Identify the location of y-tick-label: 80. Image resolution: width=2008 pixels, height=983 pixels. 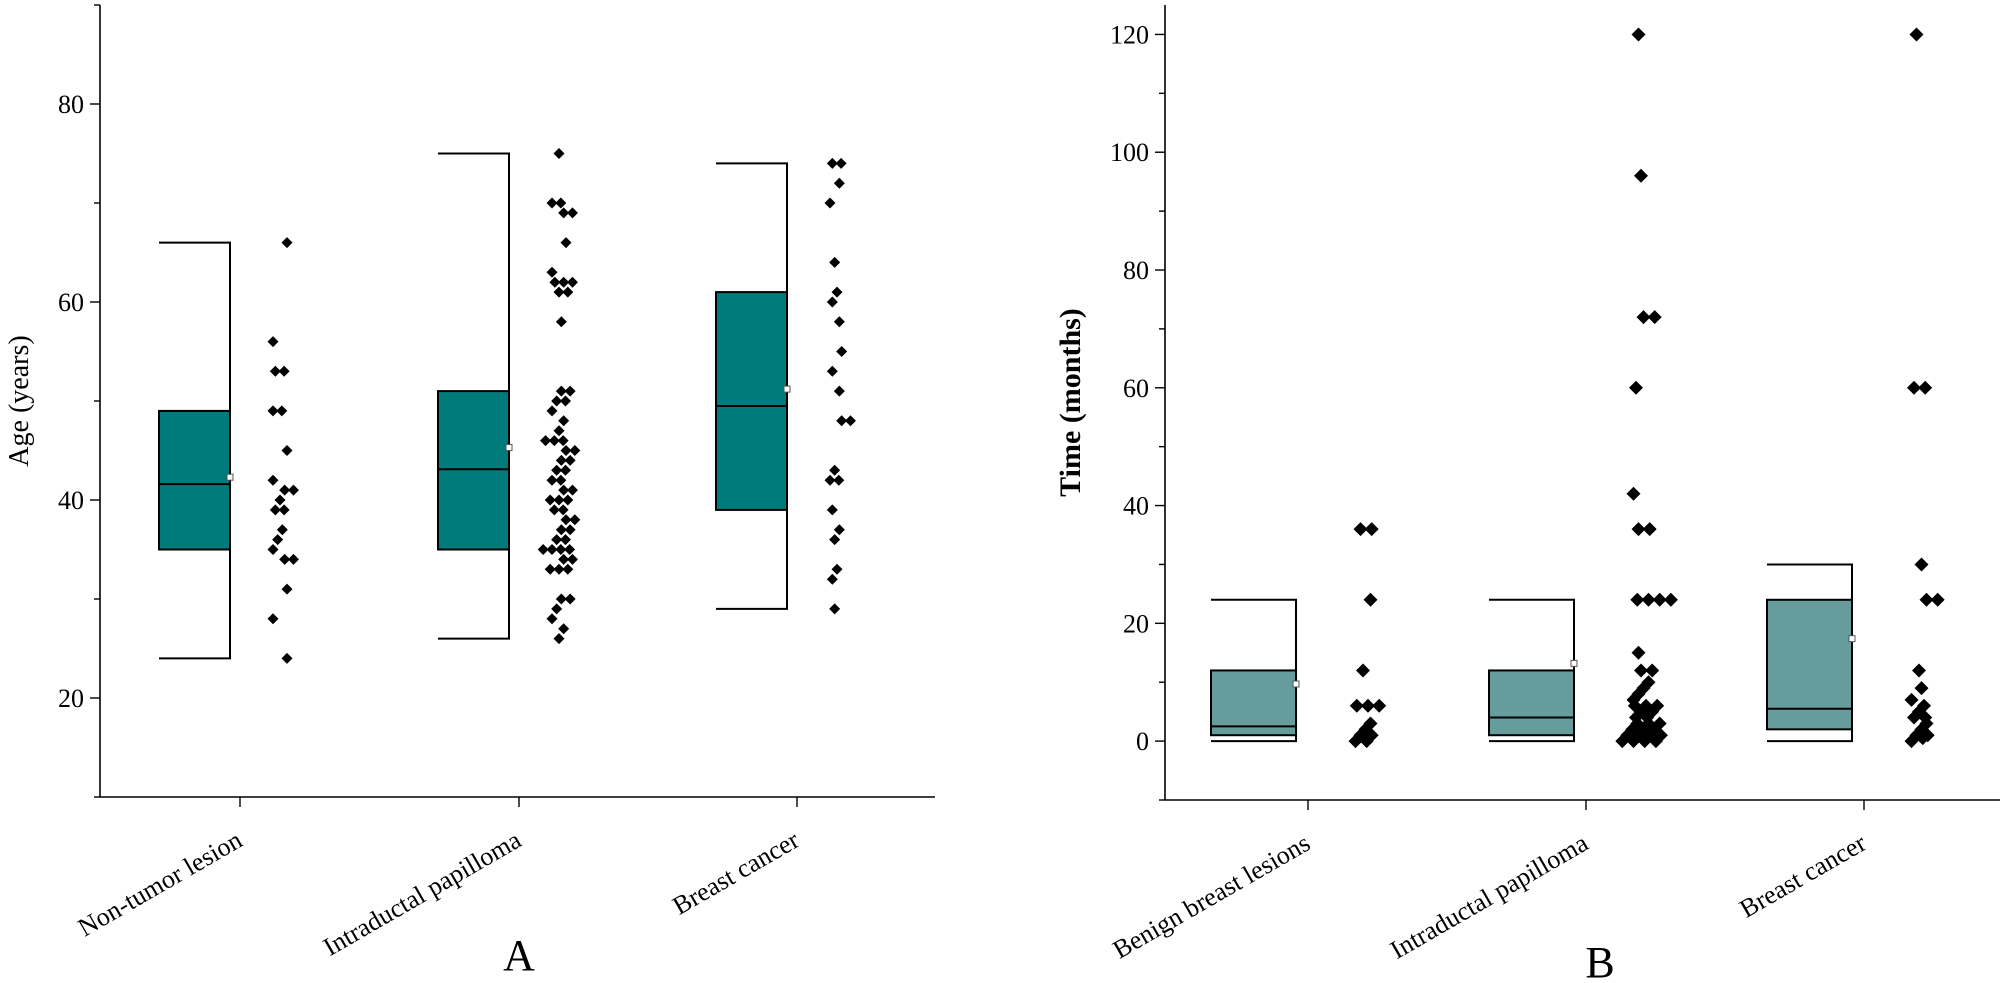
(1136, 270).